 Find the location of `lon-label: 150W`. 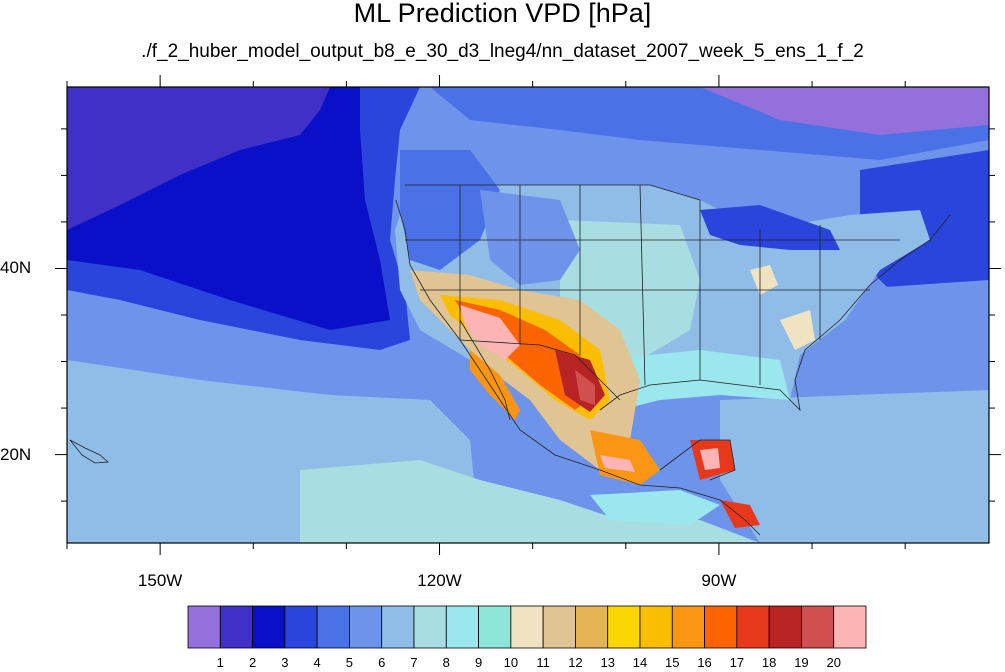

lon-label: 150W is located at coordinates (160, 580).